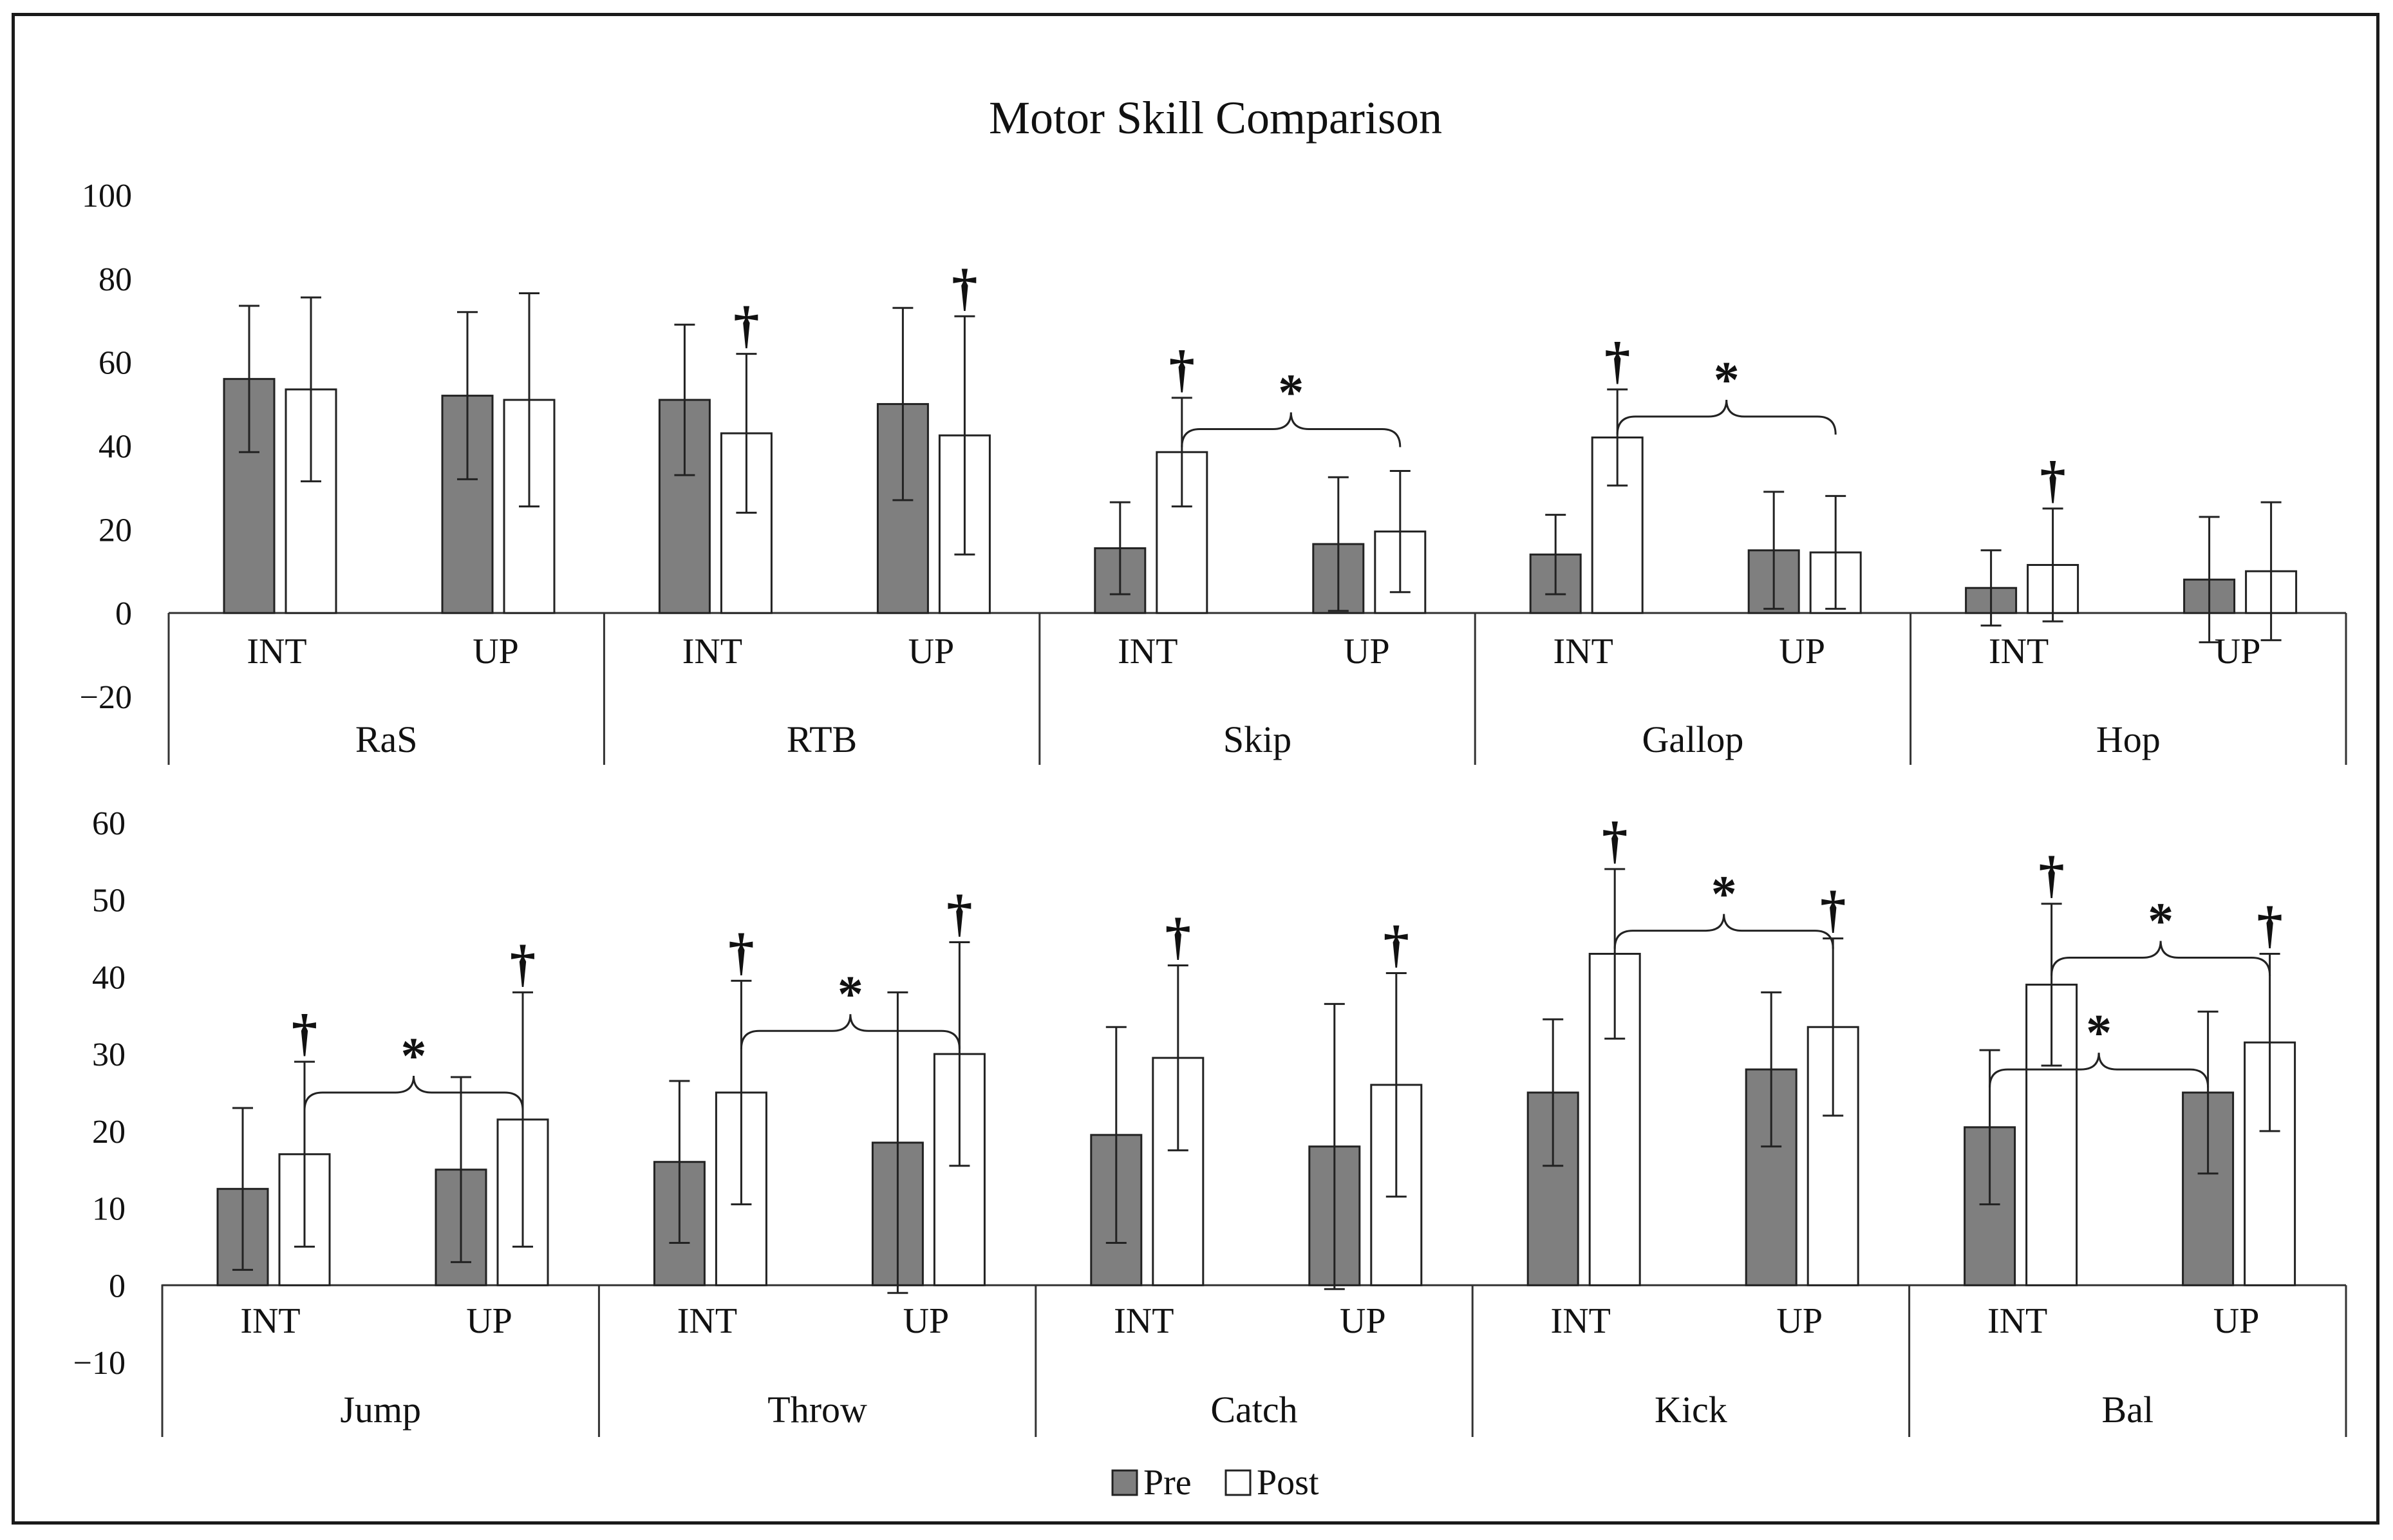  What do you see at coordinates (386, 739) in the screenshot?
I see `category-label: RaS` at bounding box center [386, 739].